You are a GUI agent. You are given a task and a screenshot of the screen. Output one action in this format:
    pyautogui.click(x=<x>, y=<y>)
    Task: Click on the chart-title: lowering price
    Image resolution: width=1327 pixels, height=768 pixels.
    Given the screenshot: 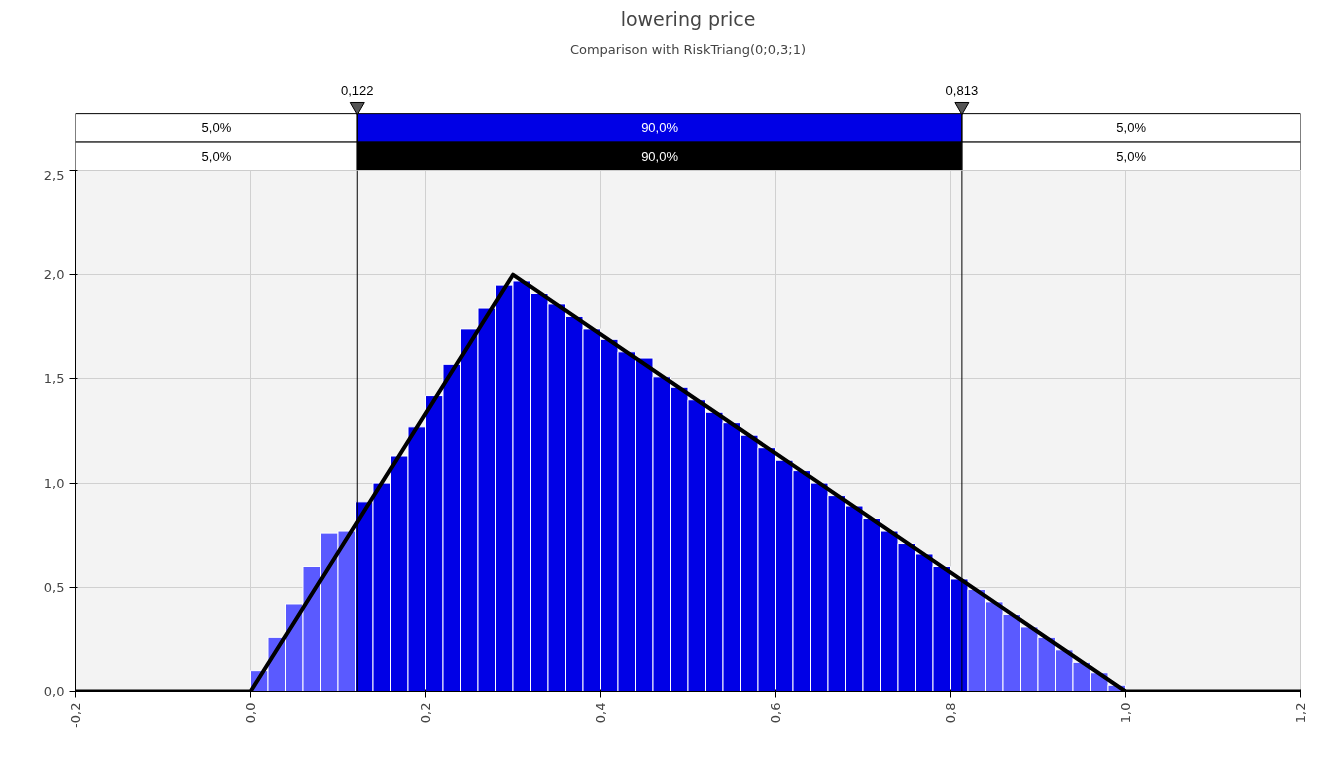 What is the action you would take?
    pyautogui.click(x=688, y=18)
    